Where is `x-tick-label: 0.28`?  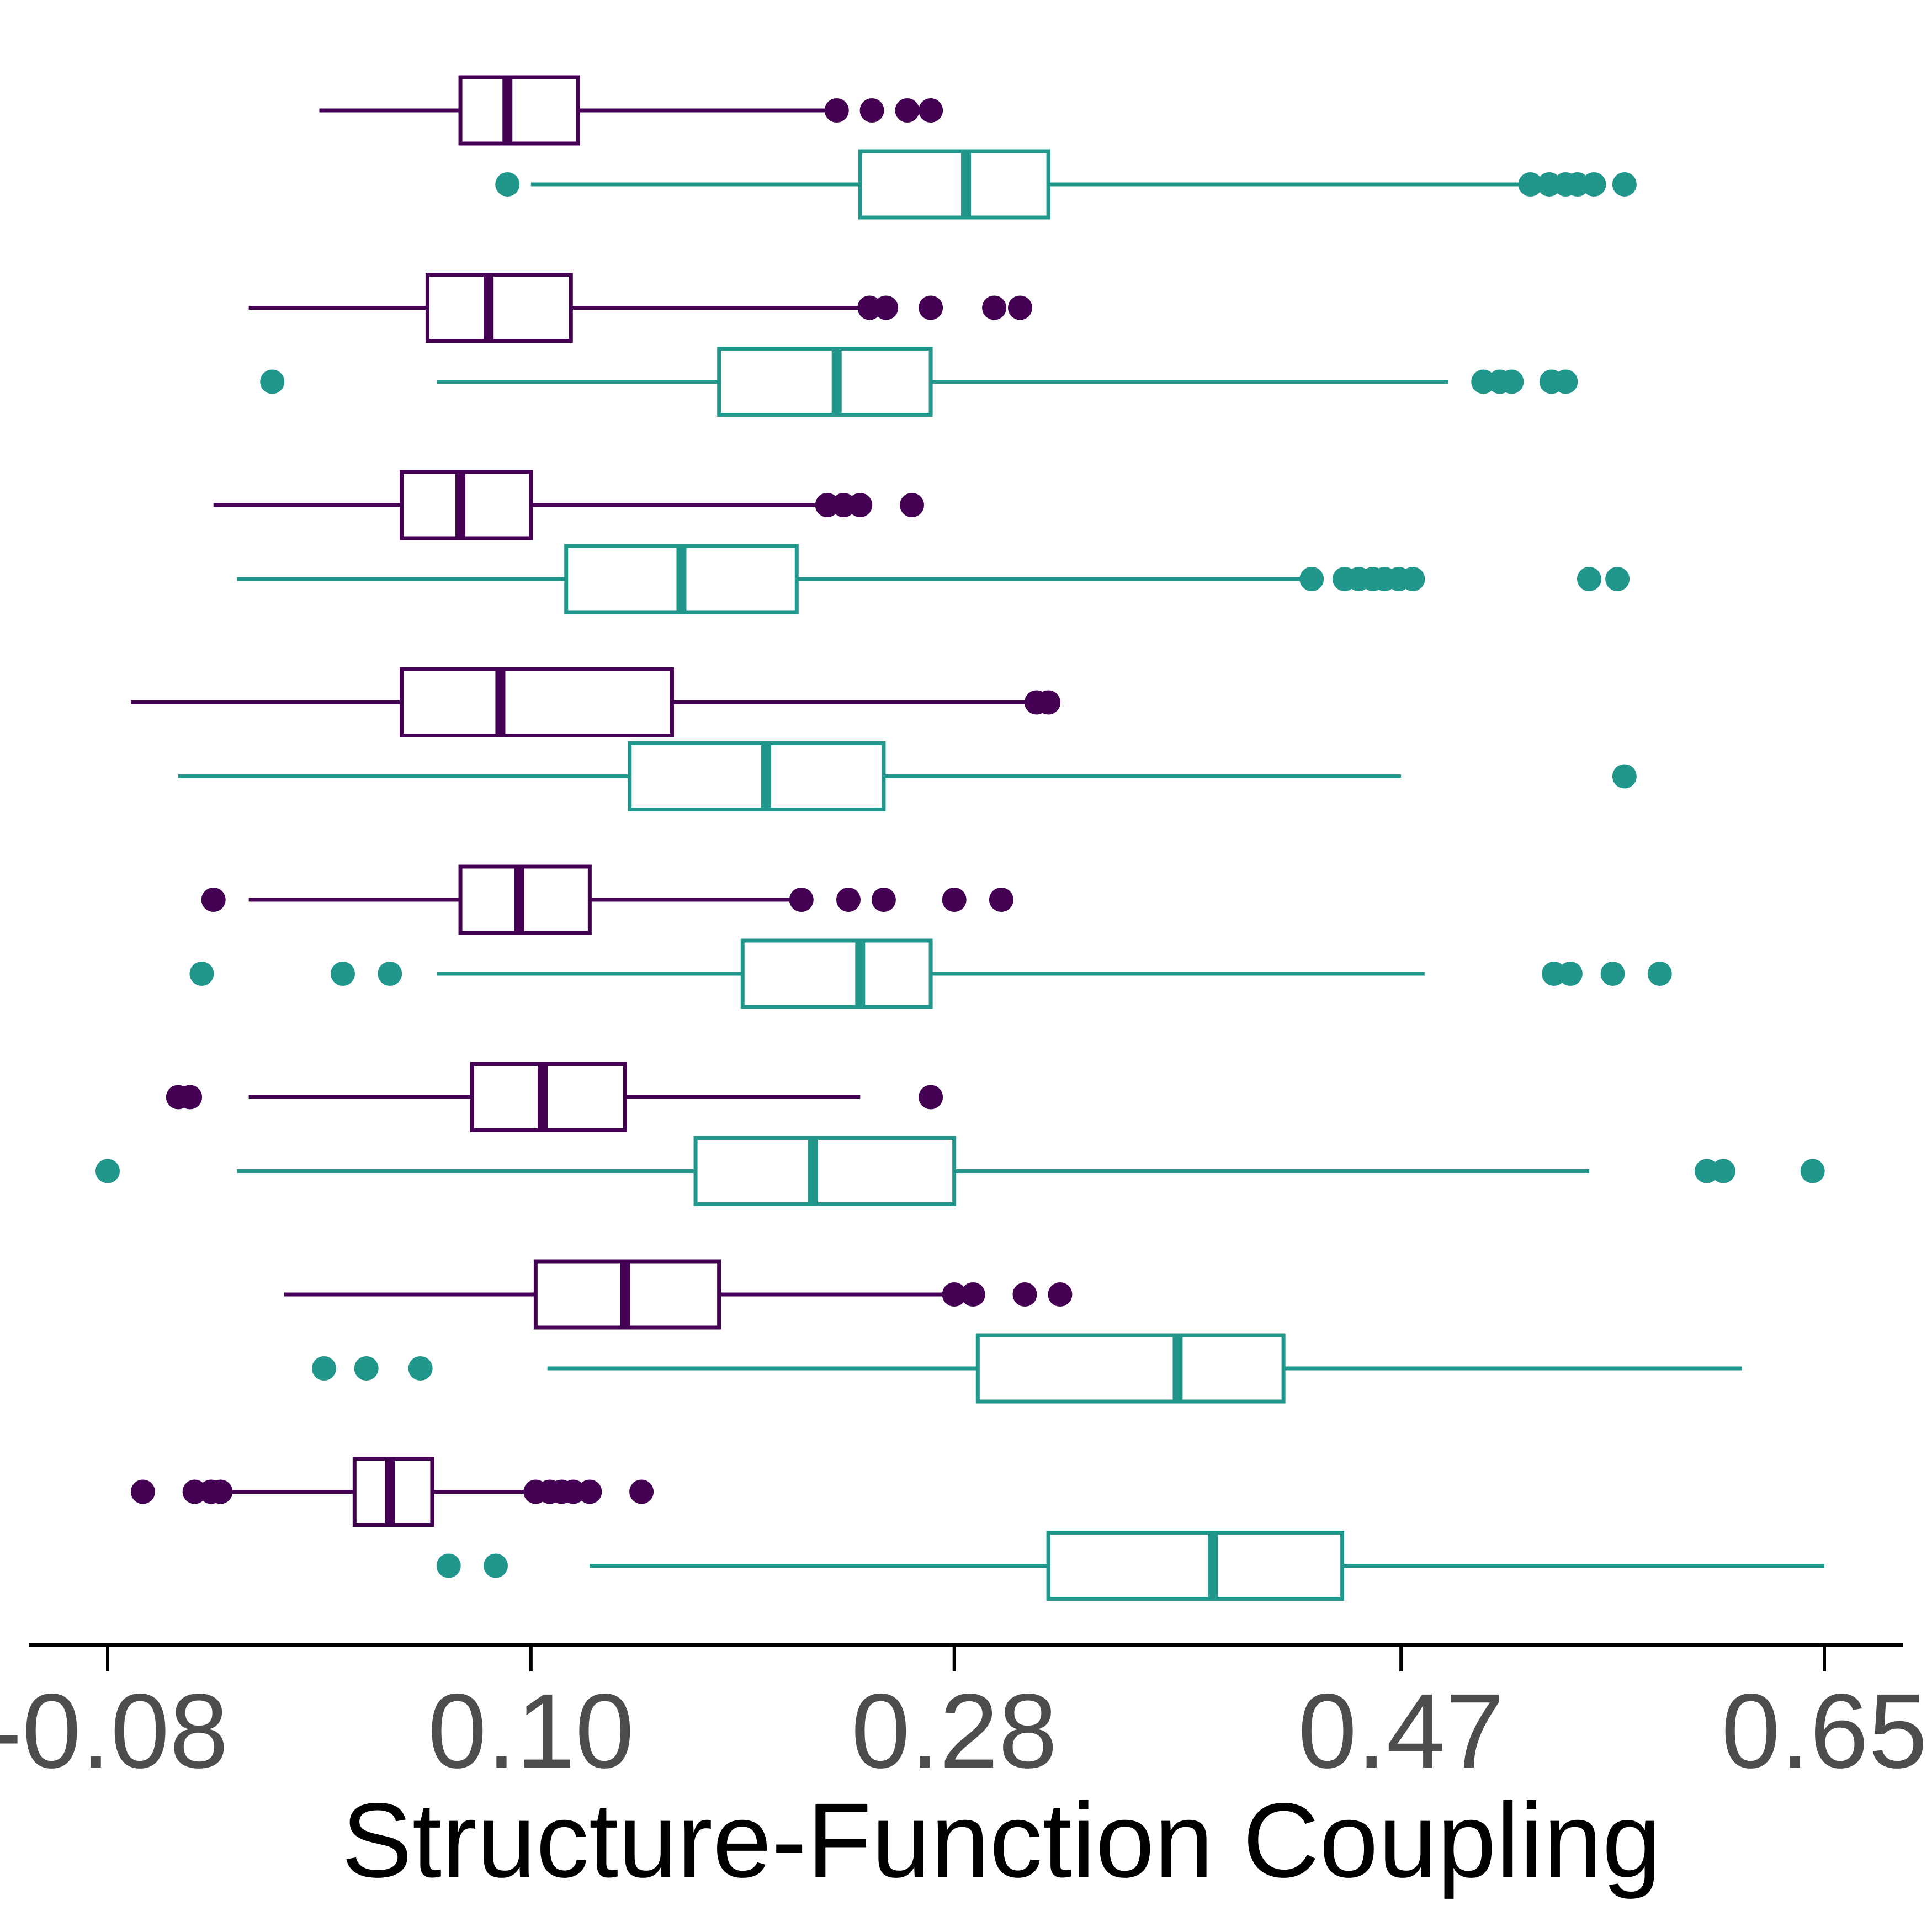
x-tick-label: 0.28 is located at coordinates (955, 1731).